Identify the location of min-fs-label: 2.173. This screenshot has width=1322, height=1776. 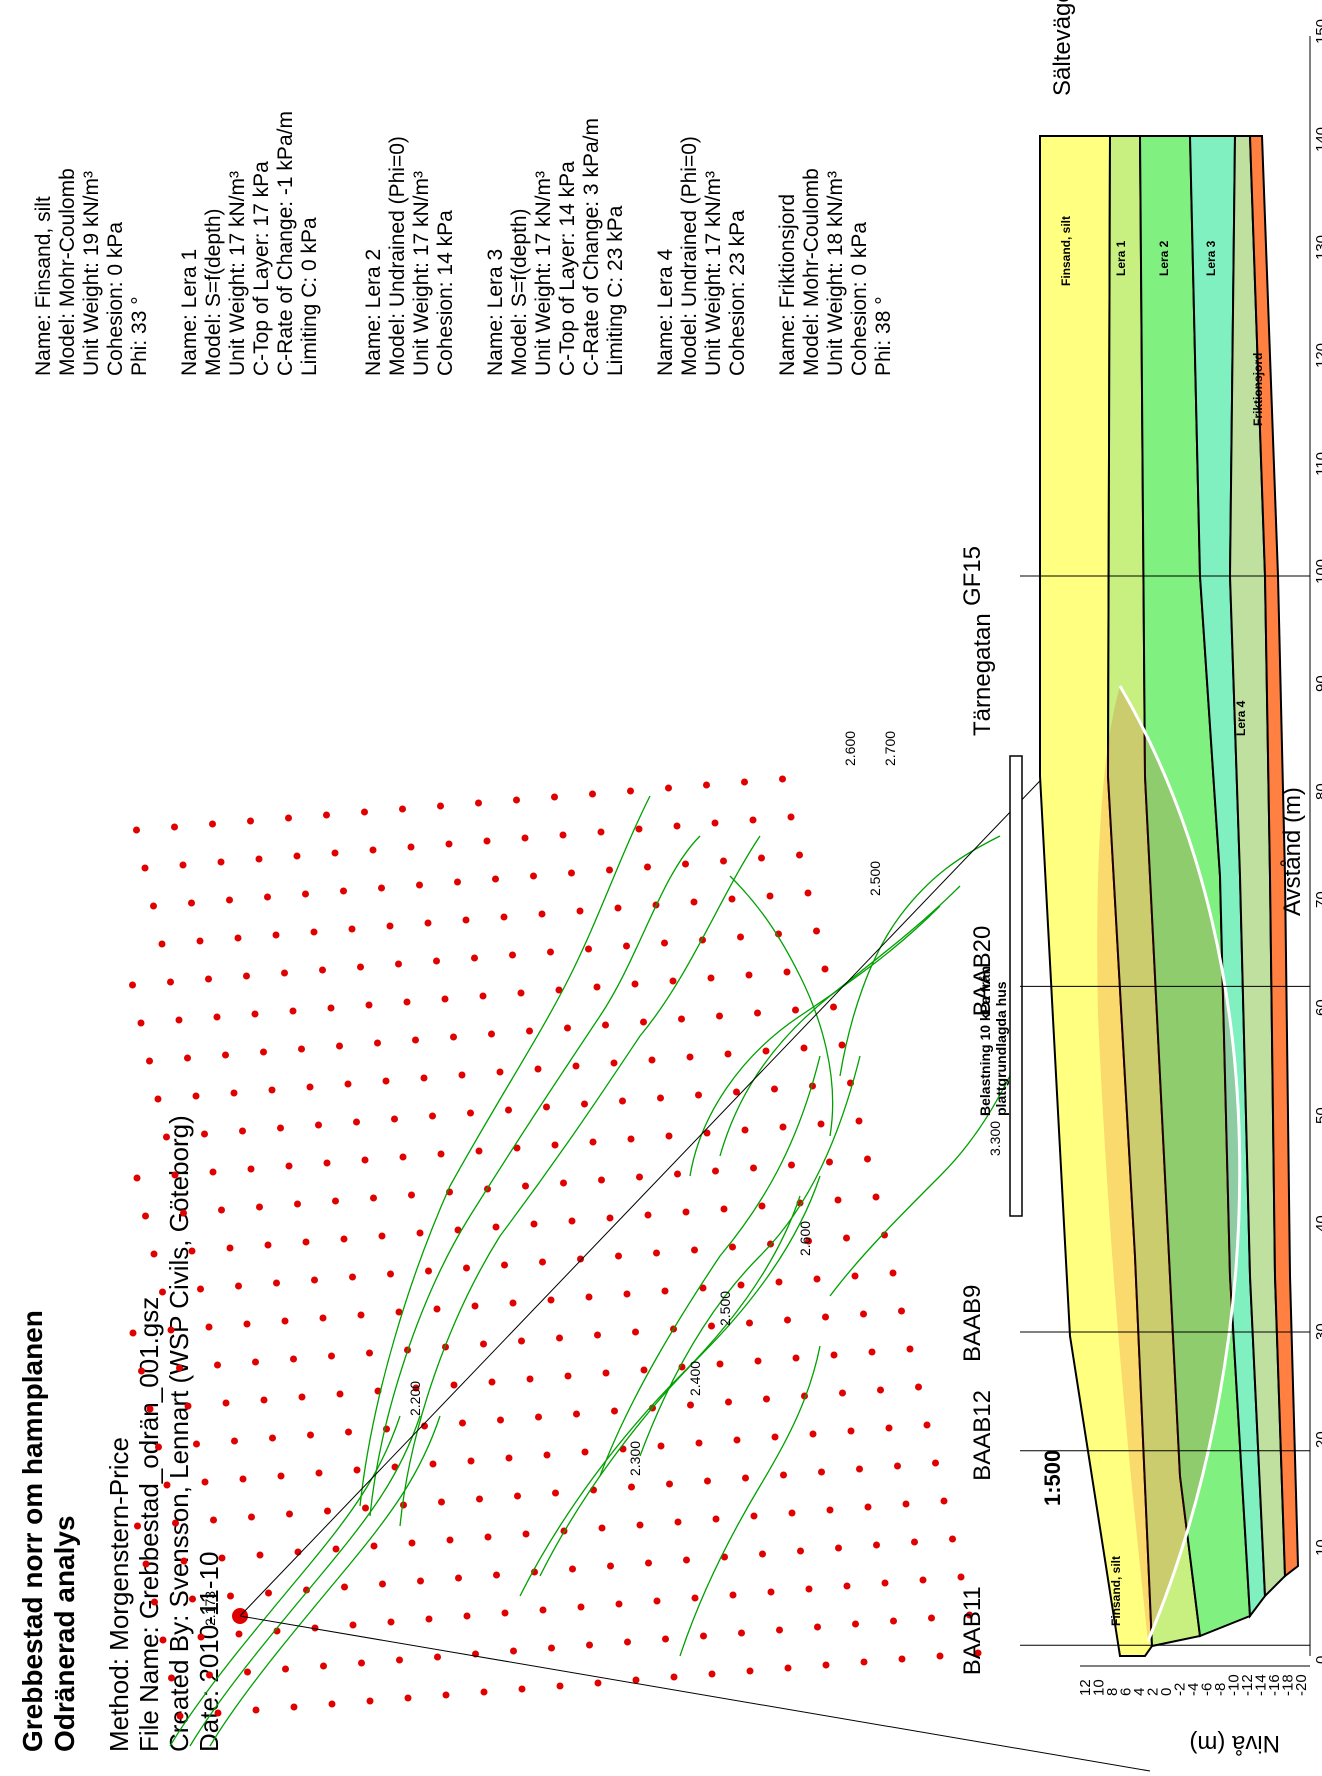
(210, 1608).